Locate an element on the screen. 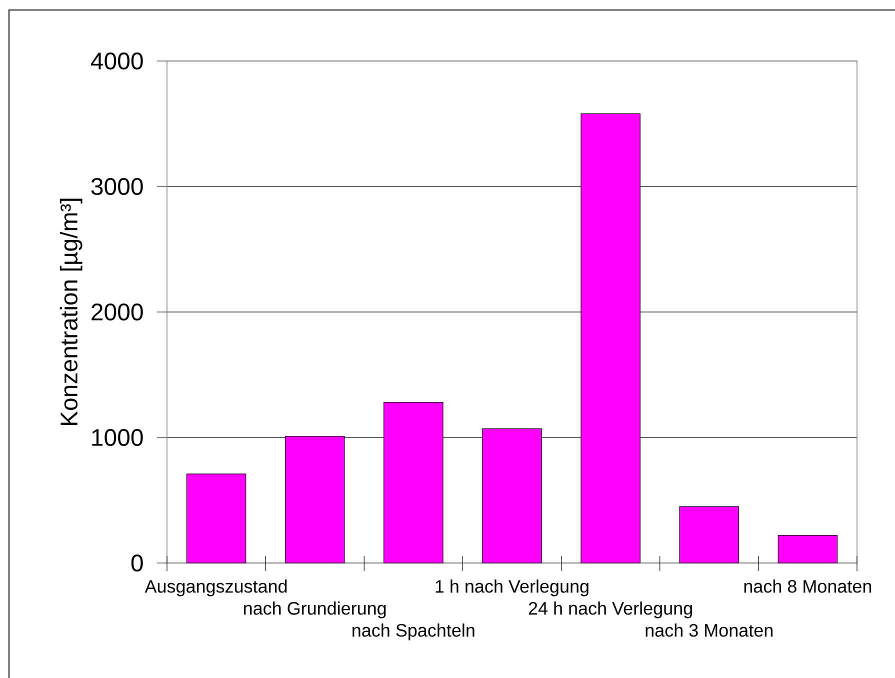 The image size is (895, 678). y-tick-label: 1000 is located at coordinates (117, 437).